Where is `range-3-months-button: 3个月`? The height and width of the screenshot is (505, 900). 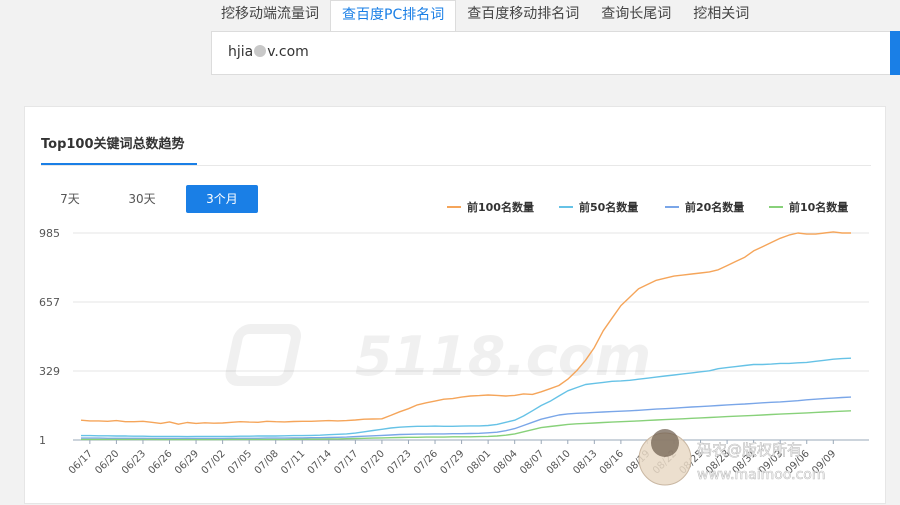 range-3-months-button: 3个月 is located at coordinates (222, 199).